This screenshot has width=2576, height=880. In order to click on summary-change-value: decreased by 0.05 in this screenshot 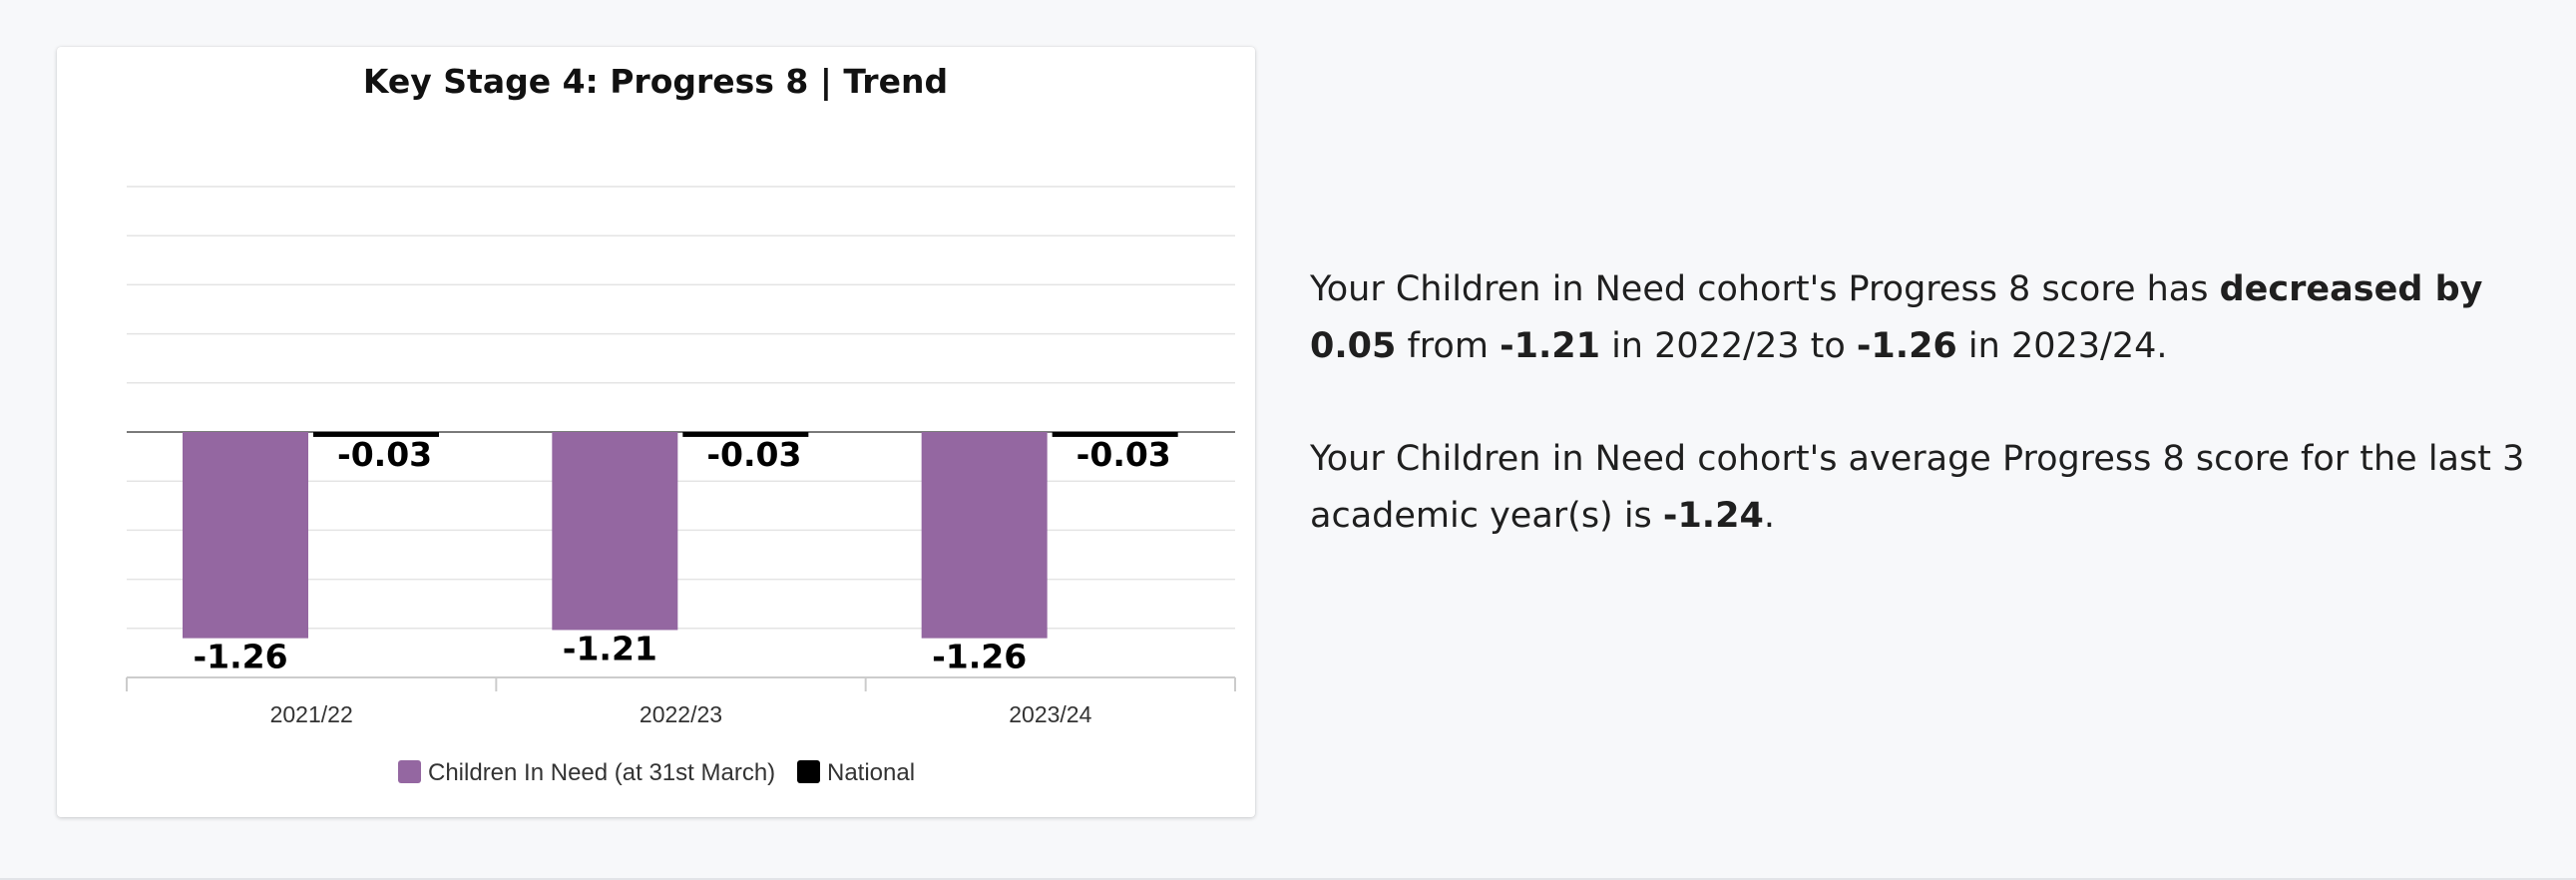, I will do `click(1896, 317)`.